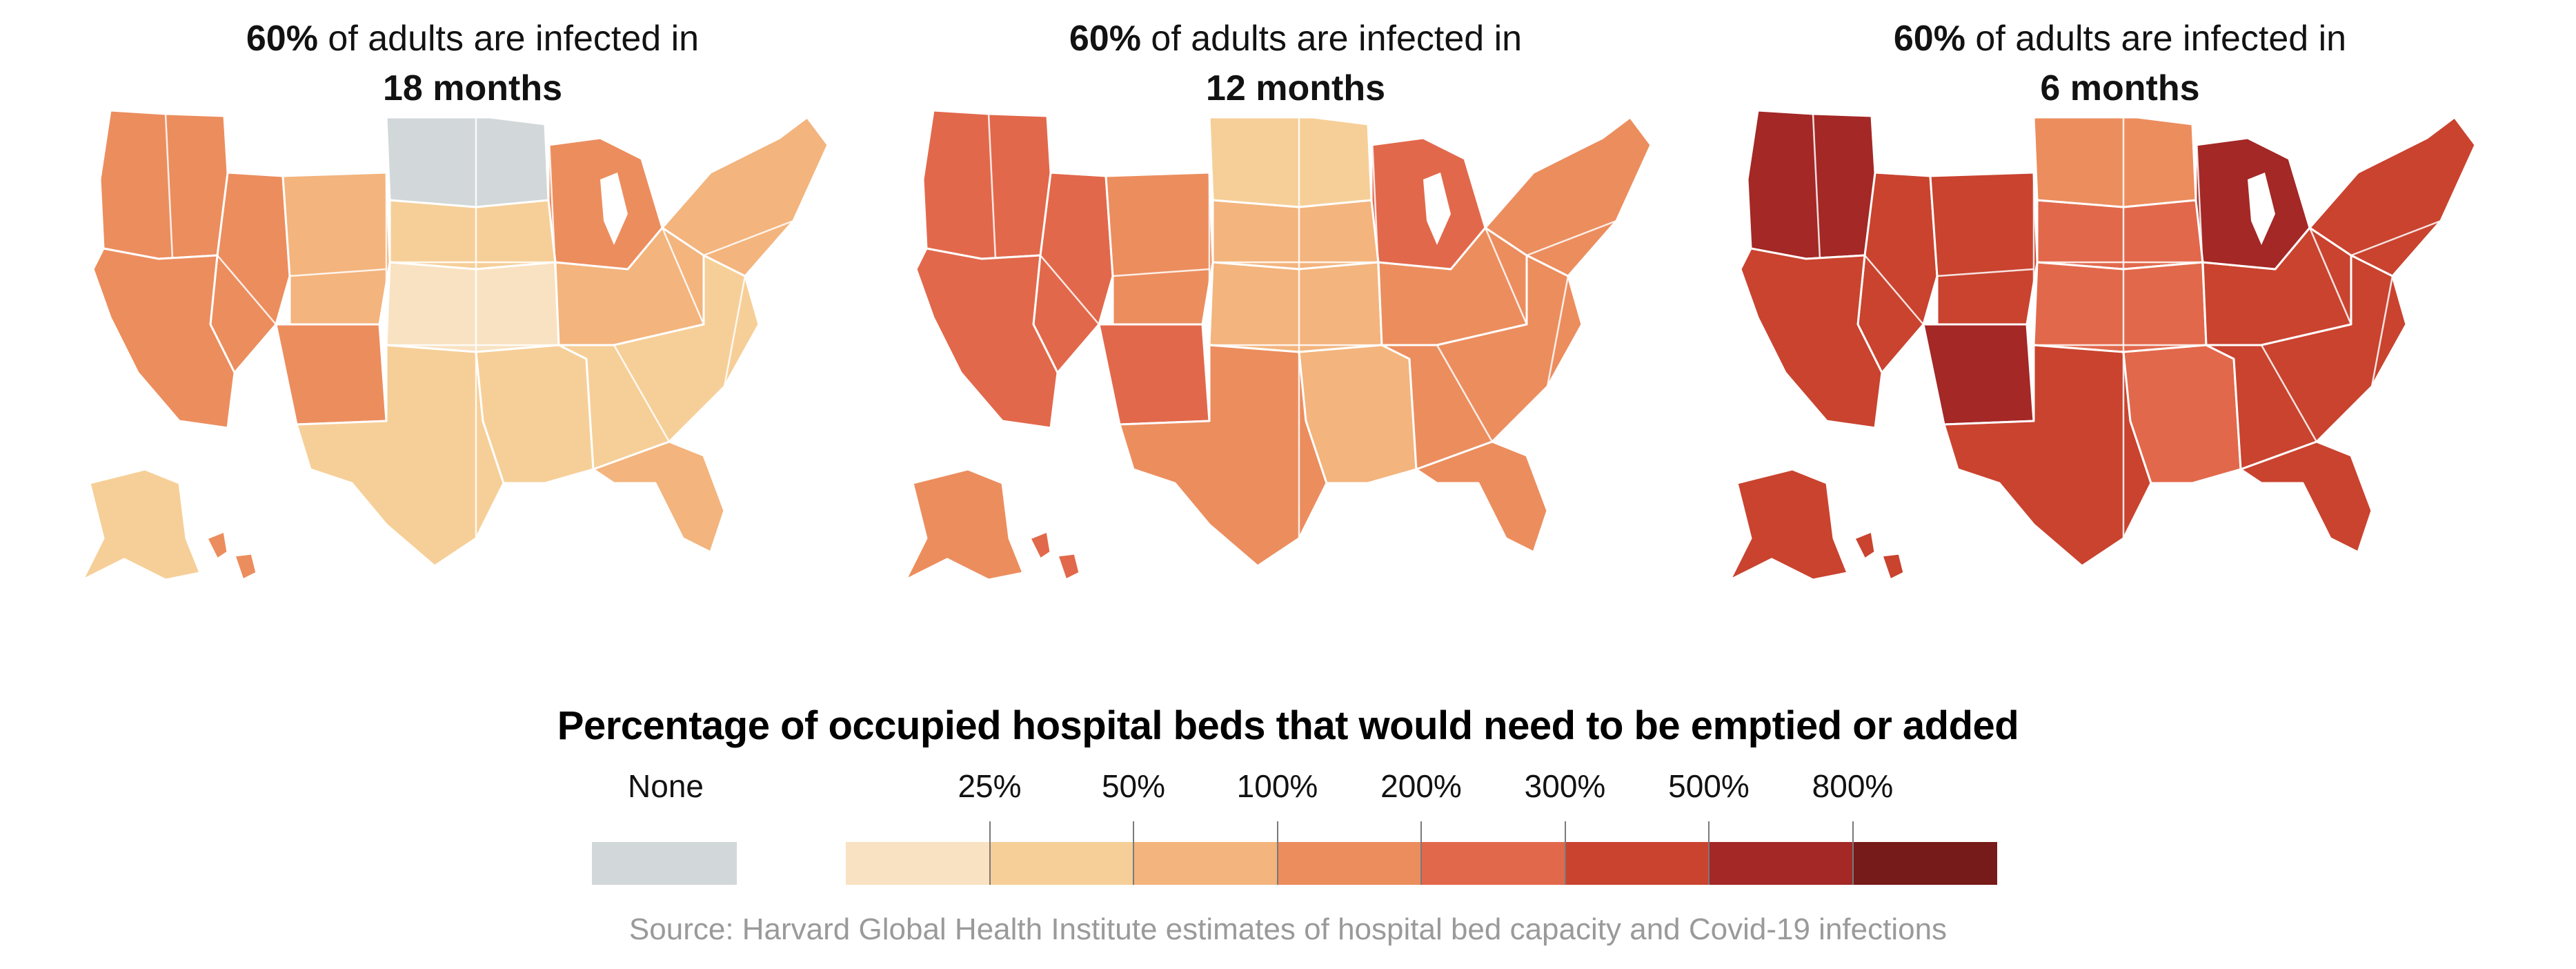  Describe the element at coordinates (666, 786) in the screenshot. I see `legend-none-label: None` at that location.